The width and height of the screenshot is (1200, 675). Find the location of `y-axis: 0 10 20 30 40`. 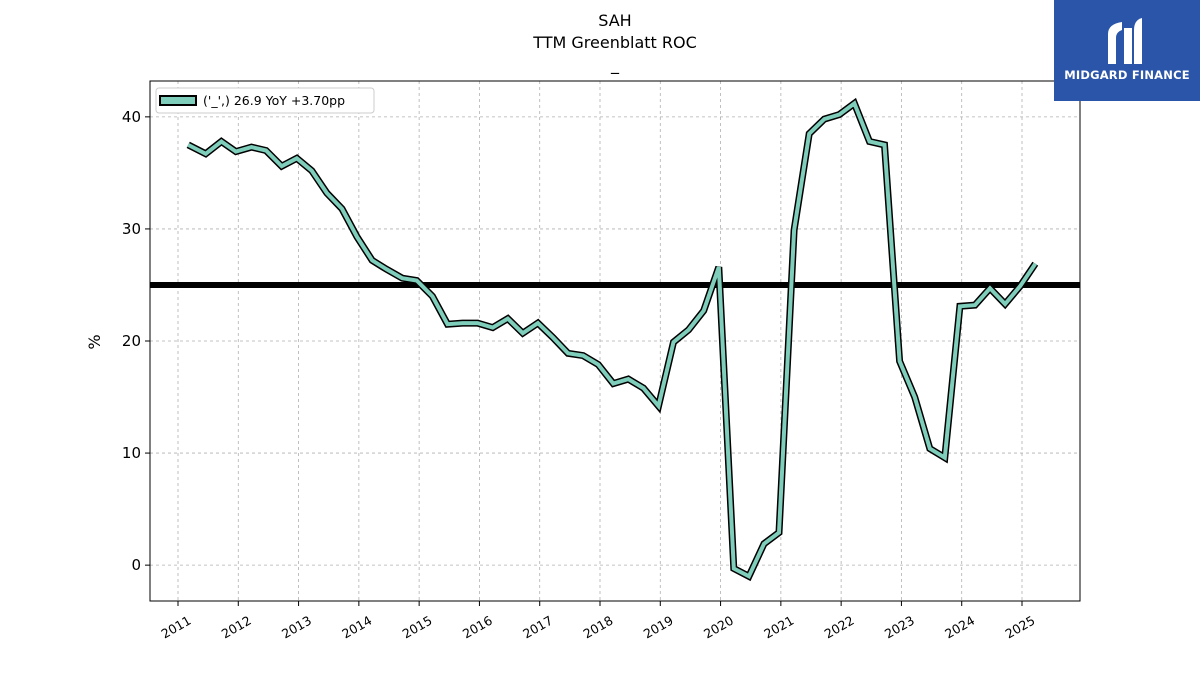

y-axis: 0 10 20 30 40 is located at coordinates (136, 341).